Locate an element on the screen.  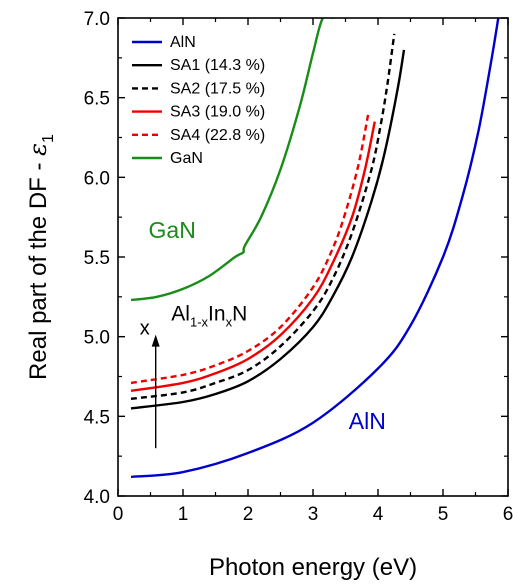
aln-curve-label: AlN is located at coordinates (367, 421).